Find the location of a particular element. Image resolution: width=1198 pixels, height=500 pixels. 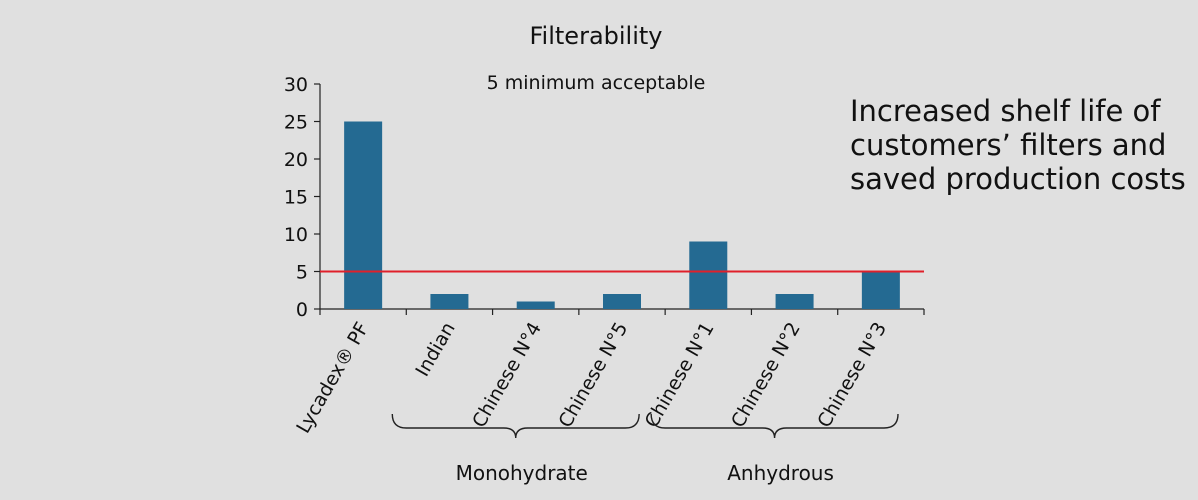

y-tick-label: 30 is located at coordinates (296, 85).